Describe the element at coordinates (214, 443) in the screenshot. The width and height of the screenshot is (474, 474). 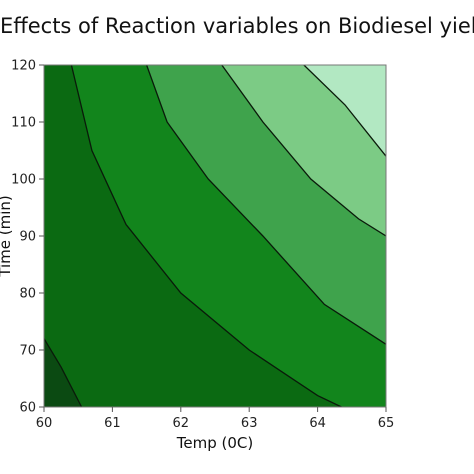
I see `x-axis-label: Temp (0C)` at that location.